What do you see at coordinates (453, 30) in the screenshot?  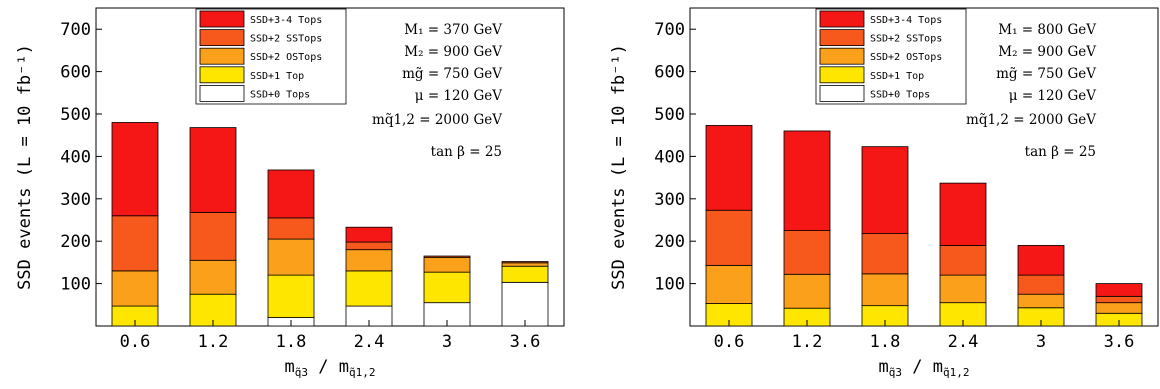 I see `annotation-line: M₁ = 370 GeV` at bounding box center [453, 30].